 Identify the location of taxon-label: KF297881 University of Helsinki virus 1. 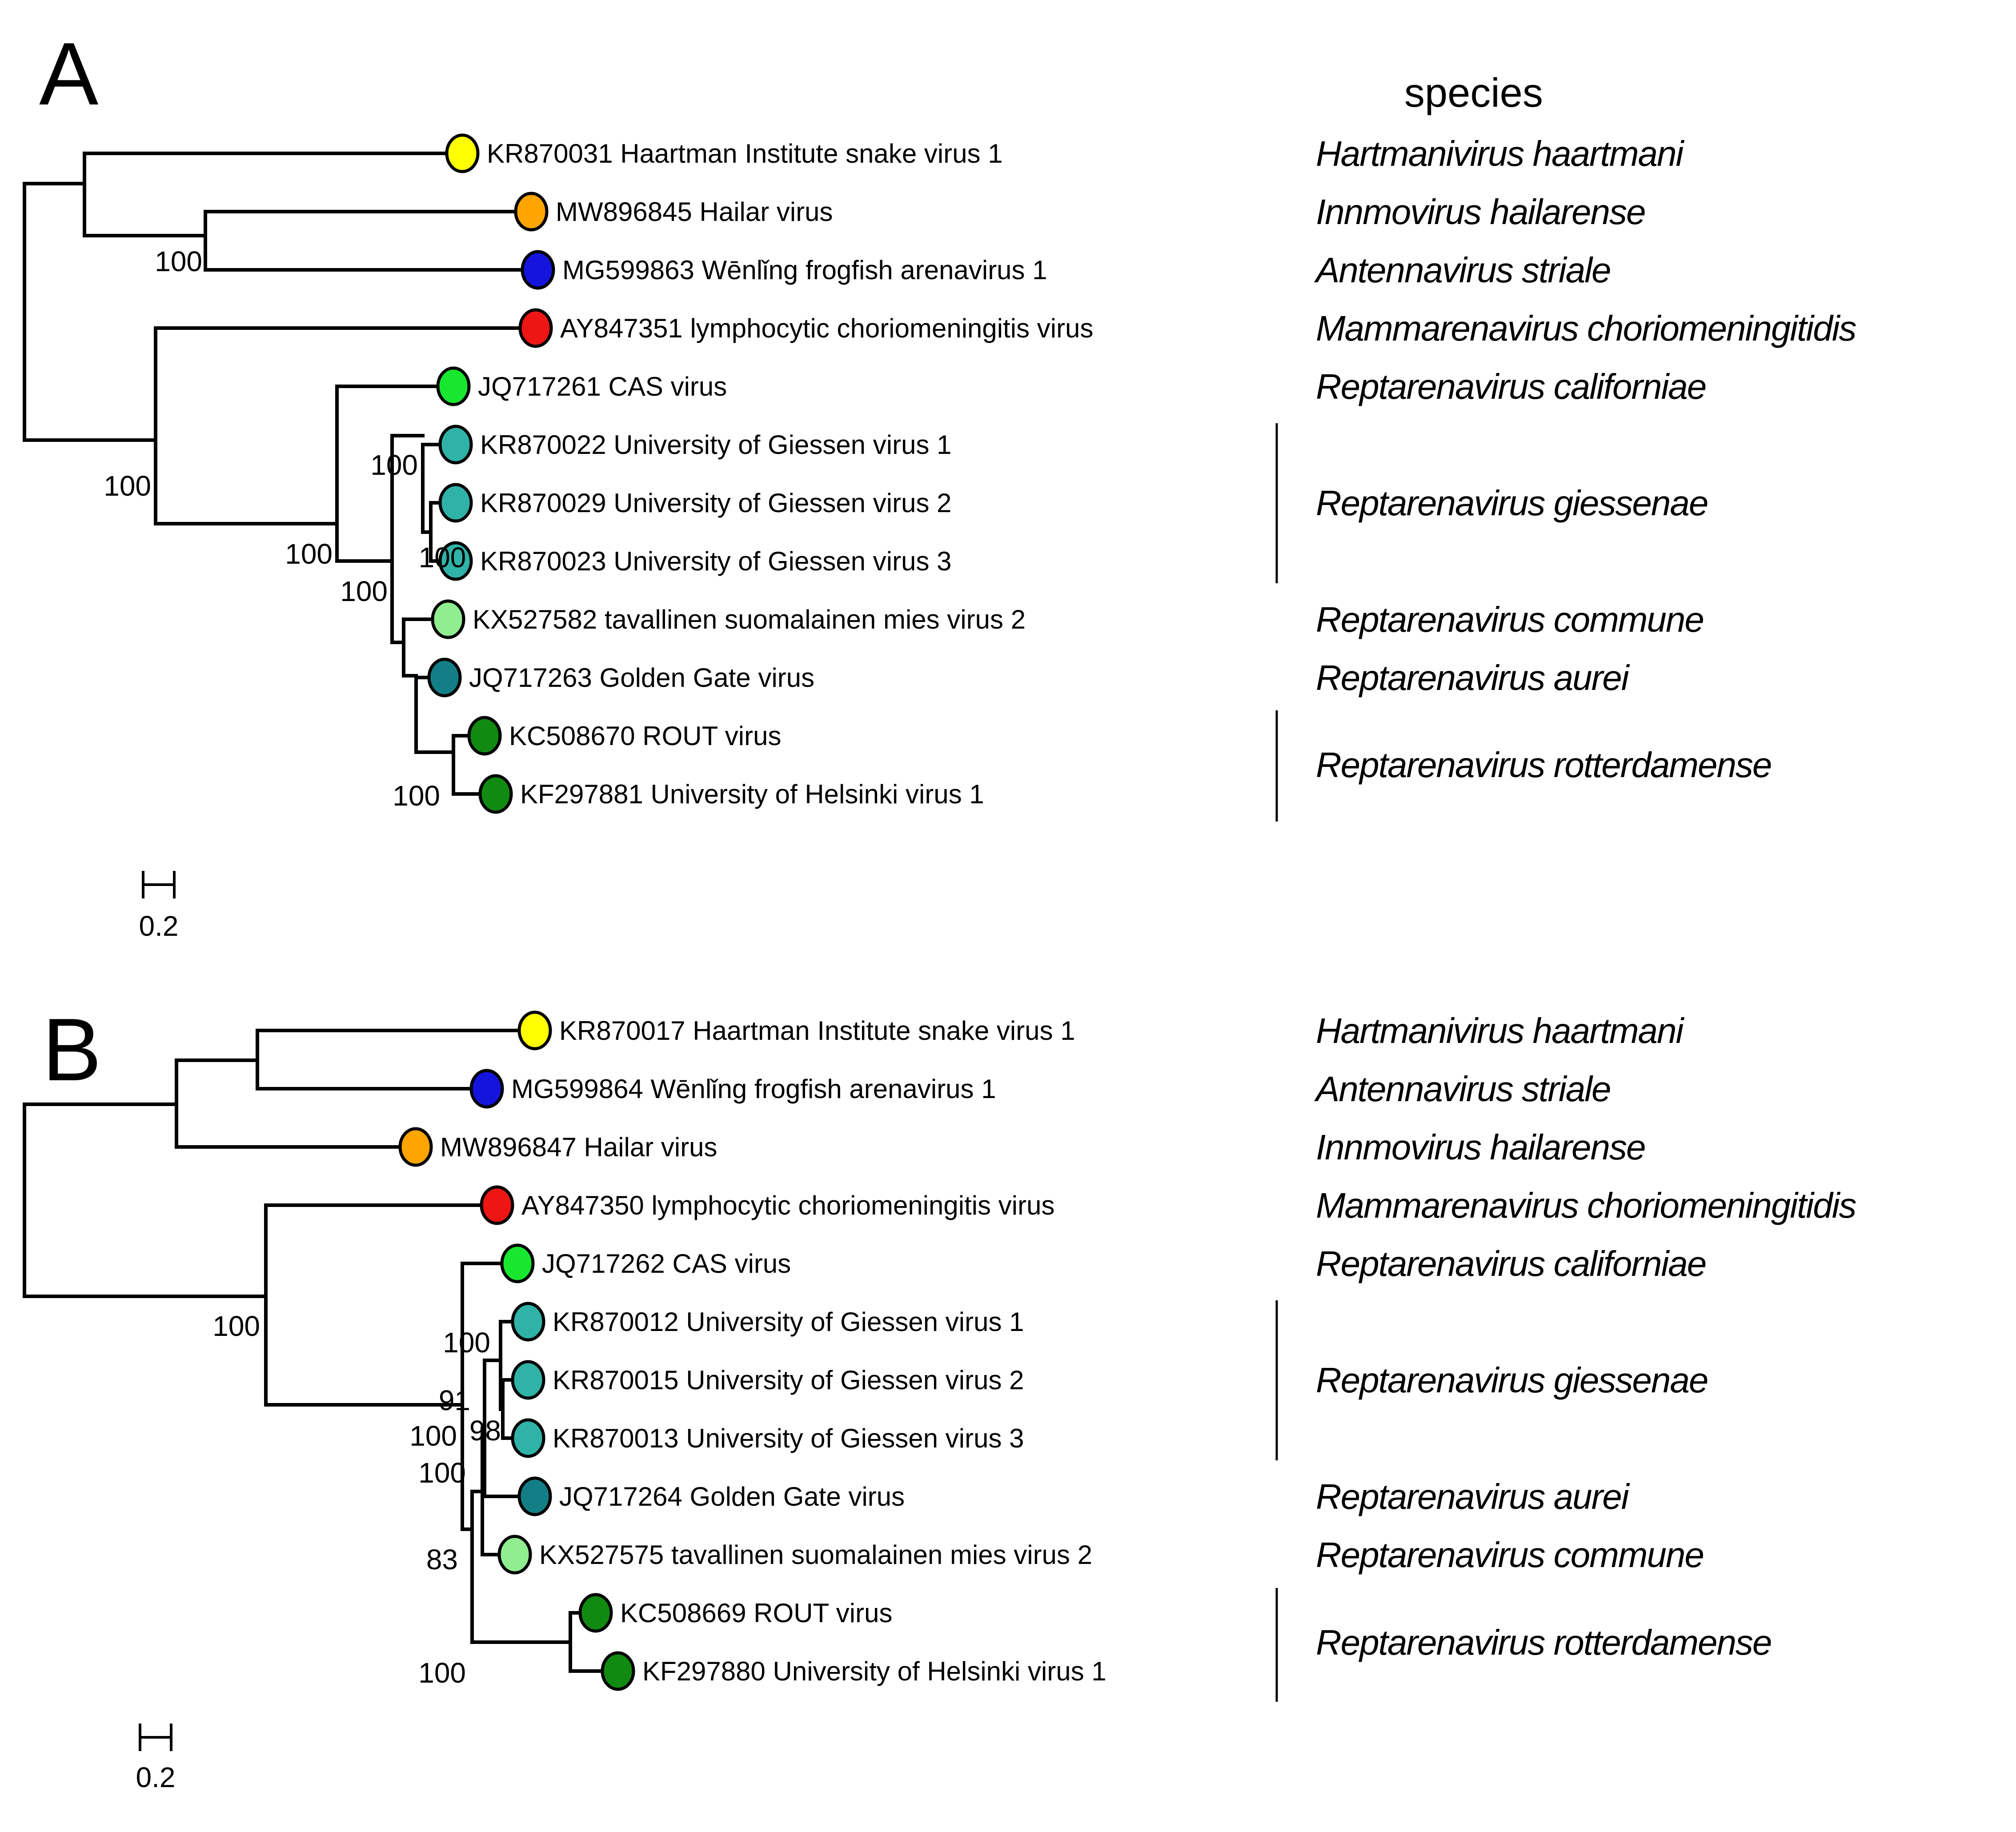
(752, 794).